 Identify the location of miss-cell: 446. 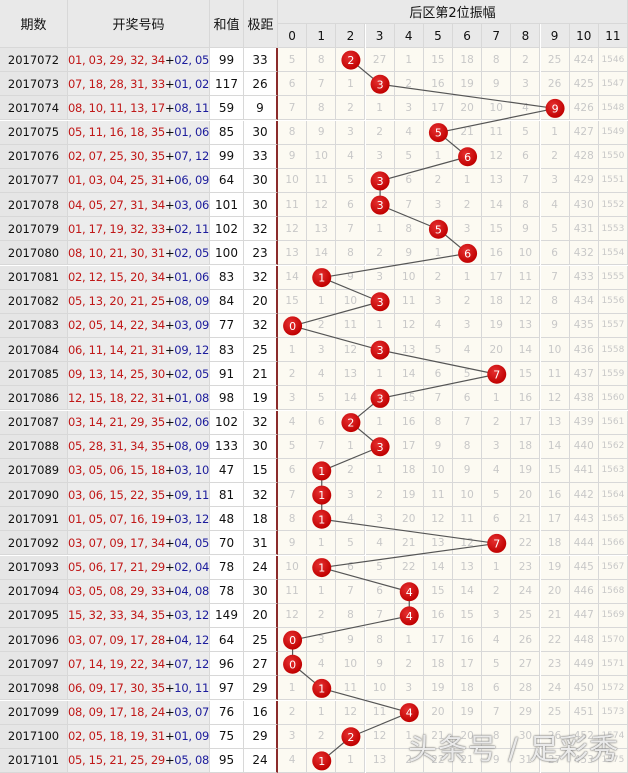
(584, 591).